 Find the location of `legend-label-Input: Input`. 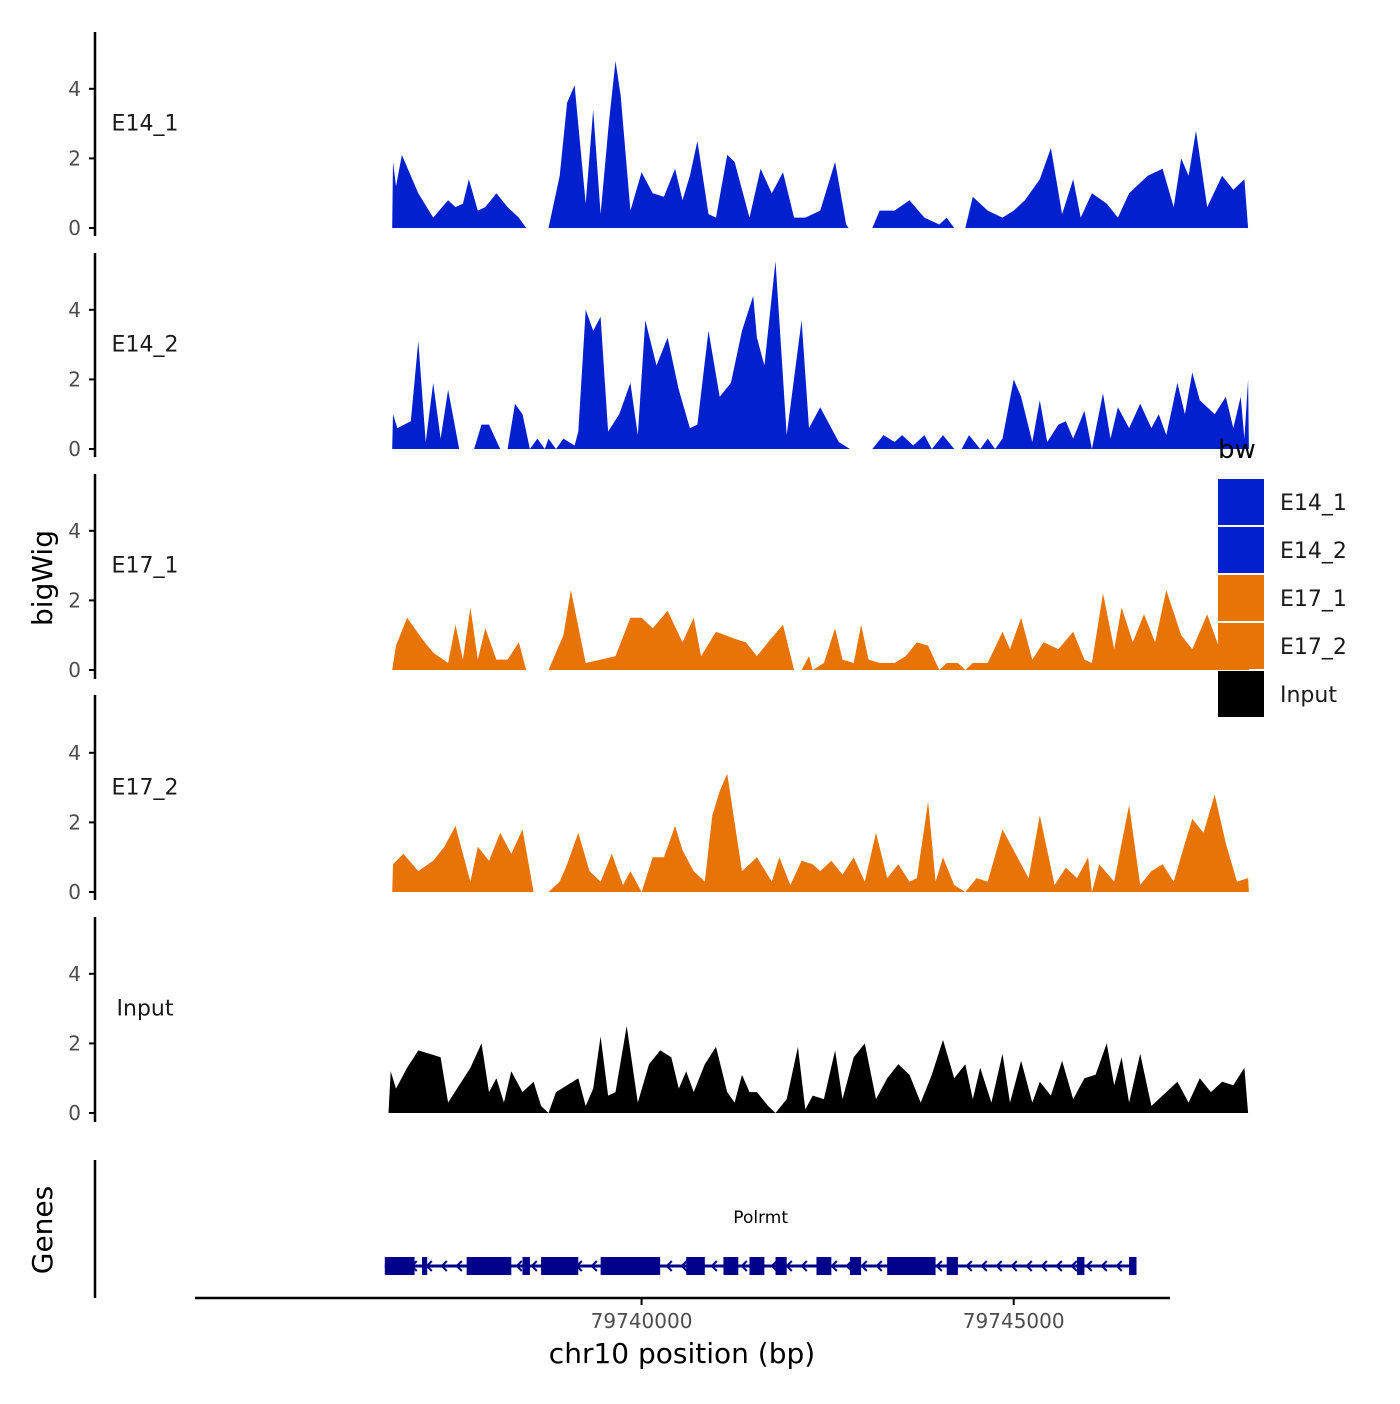

legend-label-Input: Input is located at coordinates (1308, 695).